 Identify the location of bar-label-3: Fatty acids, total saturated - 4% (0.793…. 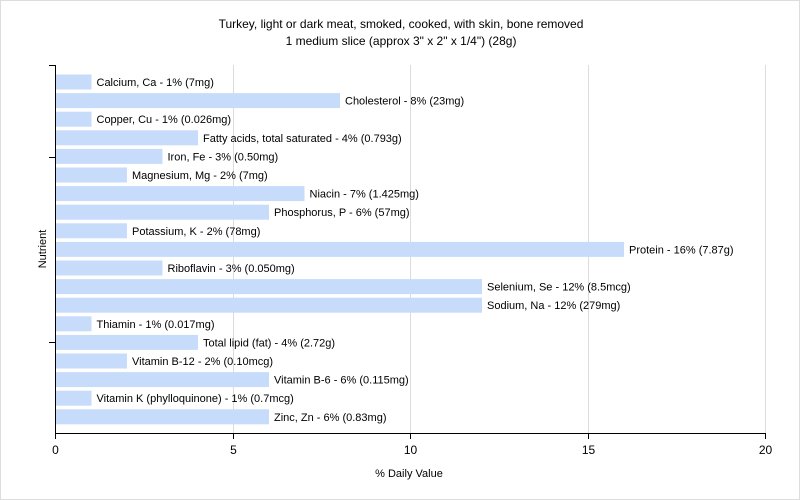
(302, 139).